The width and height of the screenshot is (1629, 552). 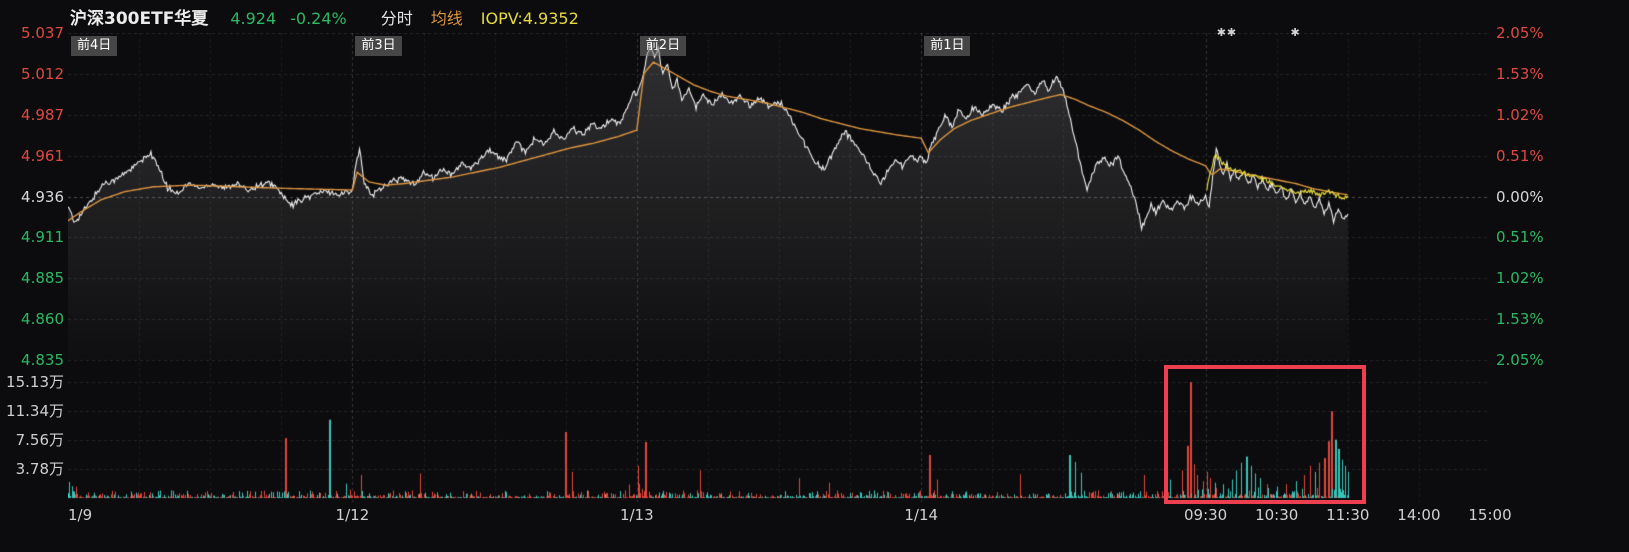 I want to click on left-price-axis-label: 4.936, so click(x=42, y=196).